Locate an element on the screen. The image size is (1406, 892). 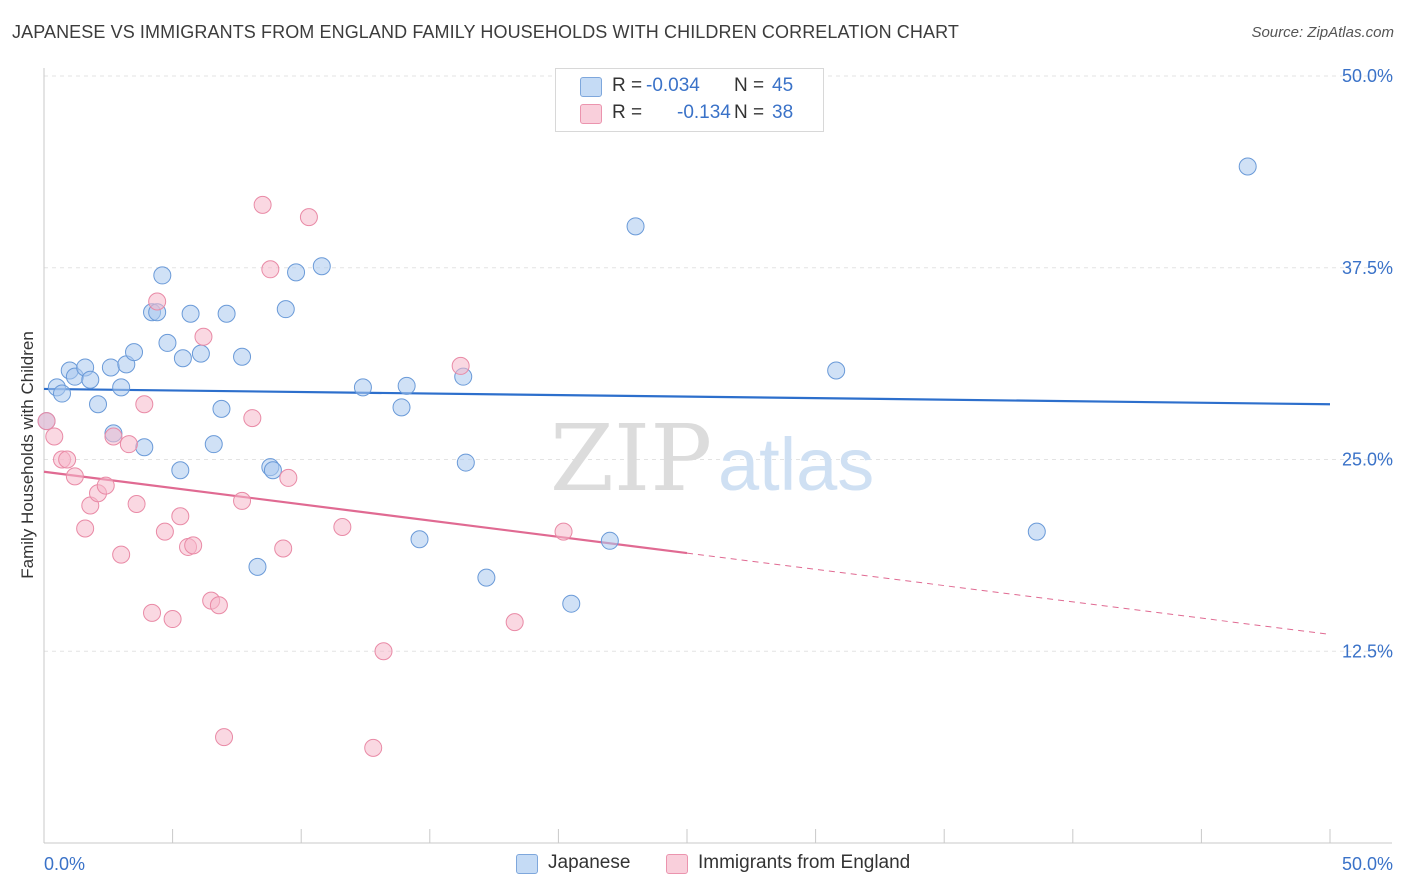
watermark: ZIP atlas is located at coordinates (712, 458).